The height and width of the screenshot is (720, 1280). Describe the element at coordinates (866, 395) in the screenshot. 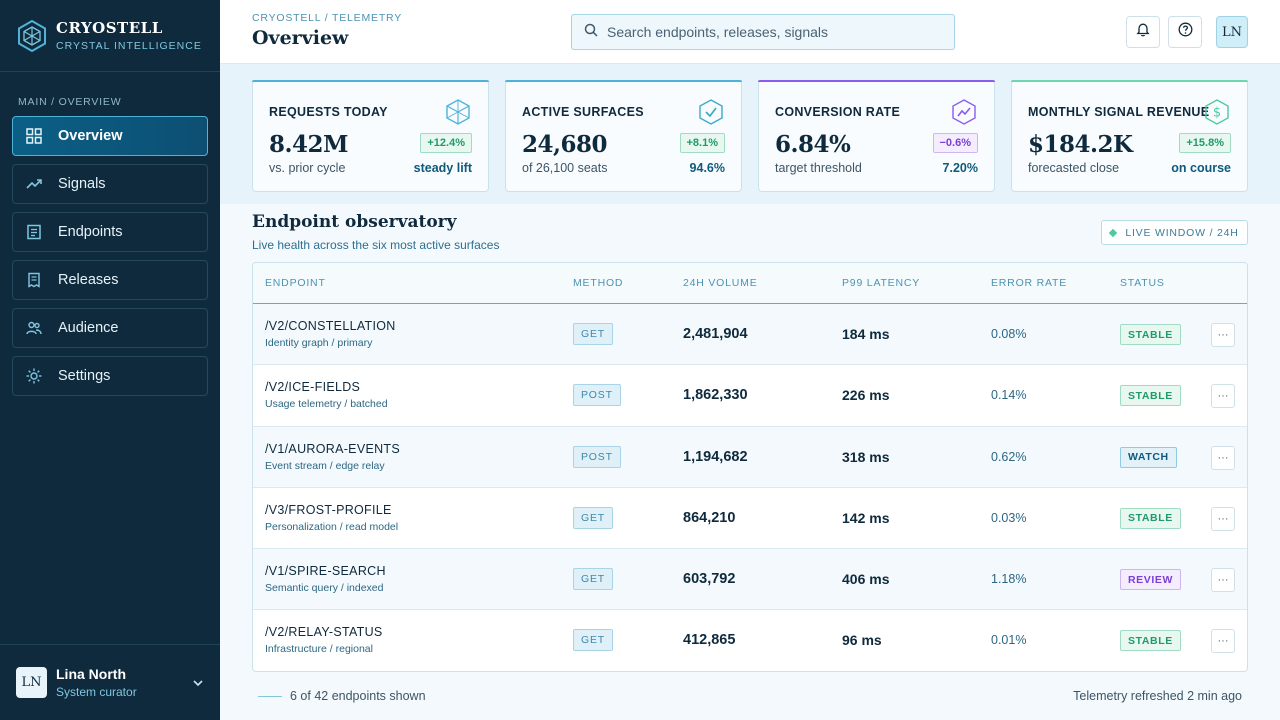

I see `latency-value: 226 ms` at that location.